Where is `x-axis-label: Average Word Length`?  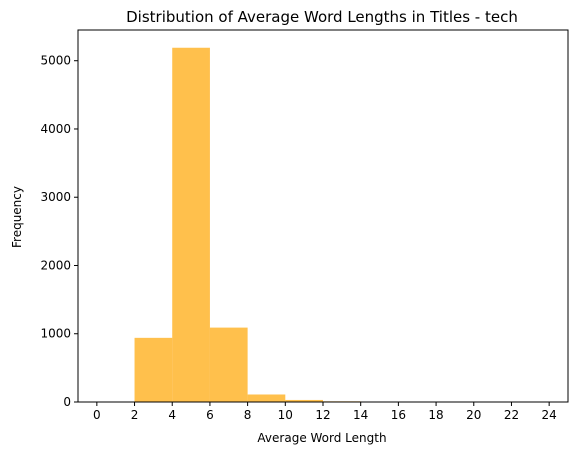
x-axis-label: Average Word Length is located at coordinates (321, 438).